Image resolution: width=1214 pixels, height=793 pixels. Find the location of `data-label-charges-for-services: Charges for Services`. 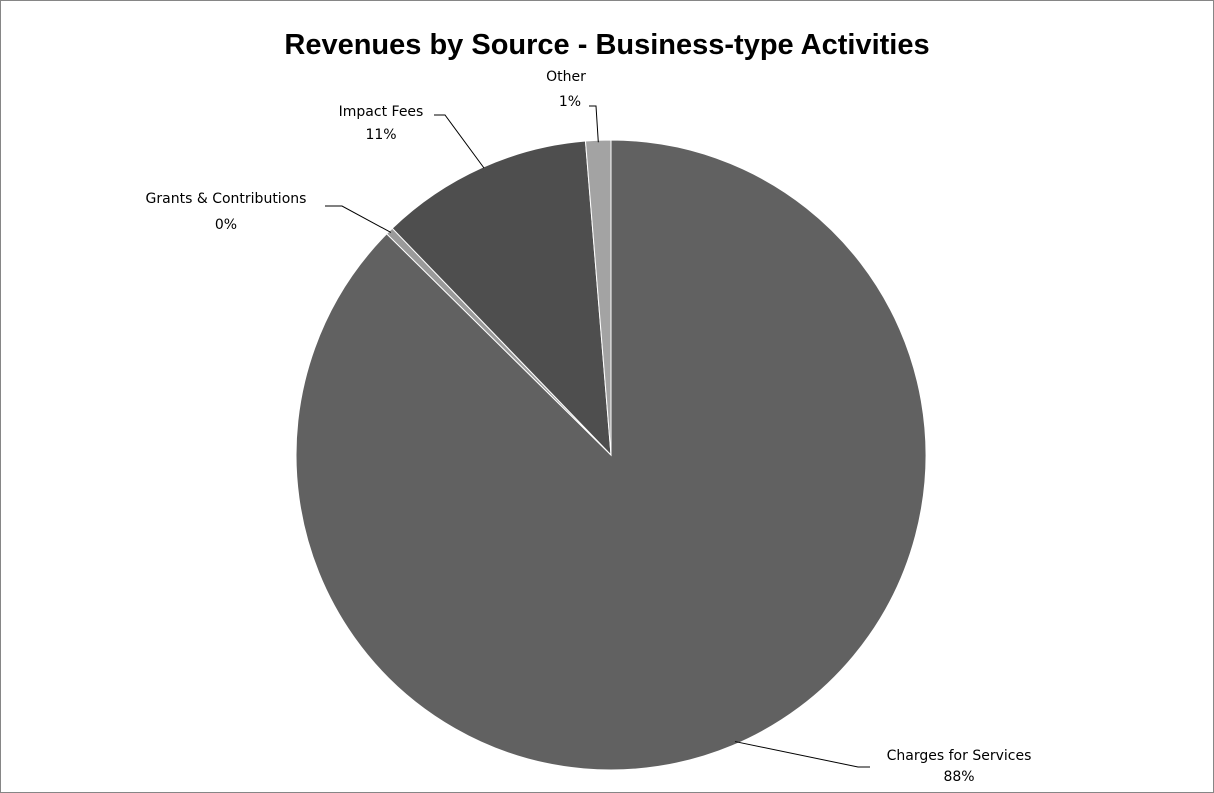

data-label-charges-for-services: Charges for Services is located at coordinates (959, 756).